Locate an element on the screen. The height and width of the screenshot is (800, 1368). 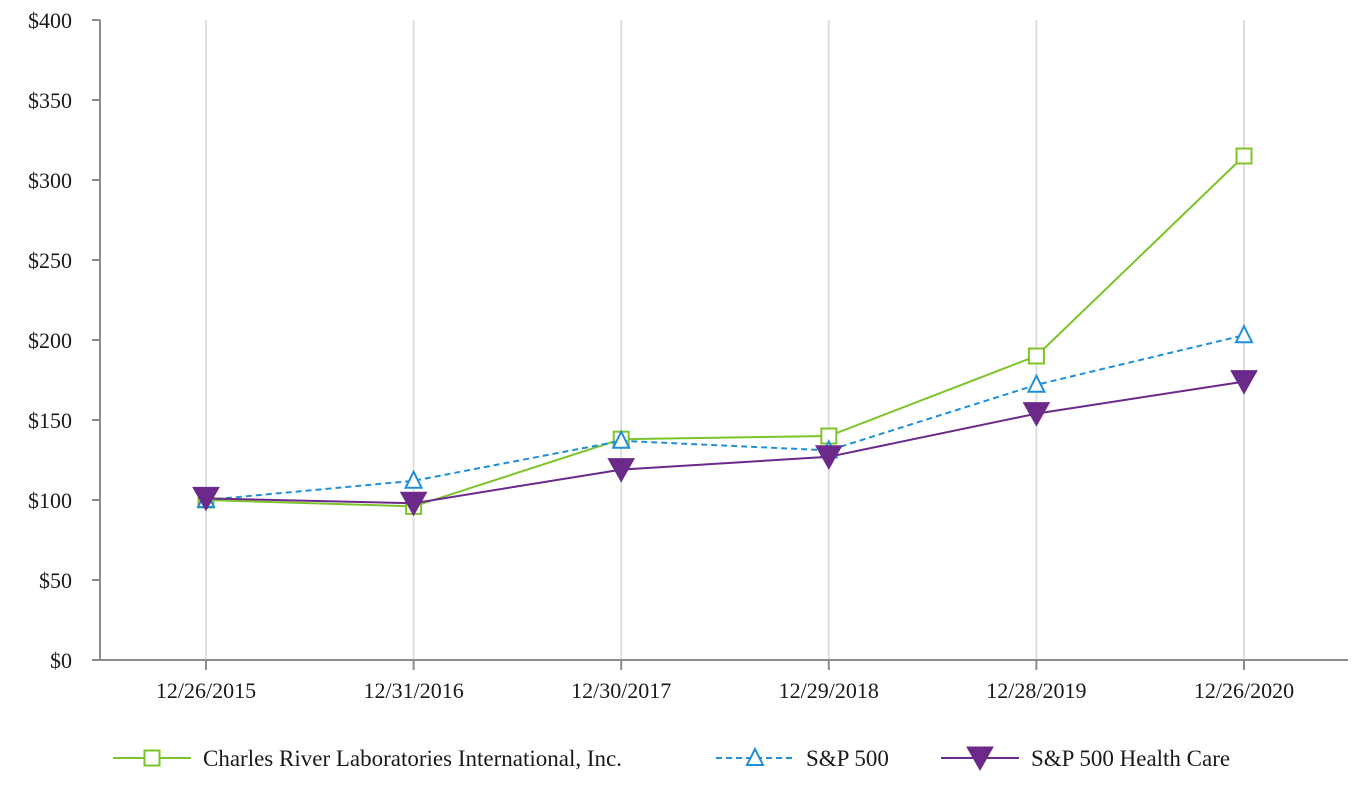
series-line is located at coordinates (725, 442).